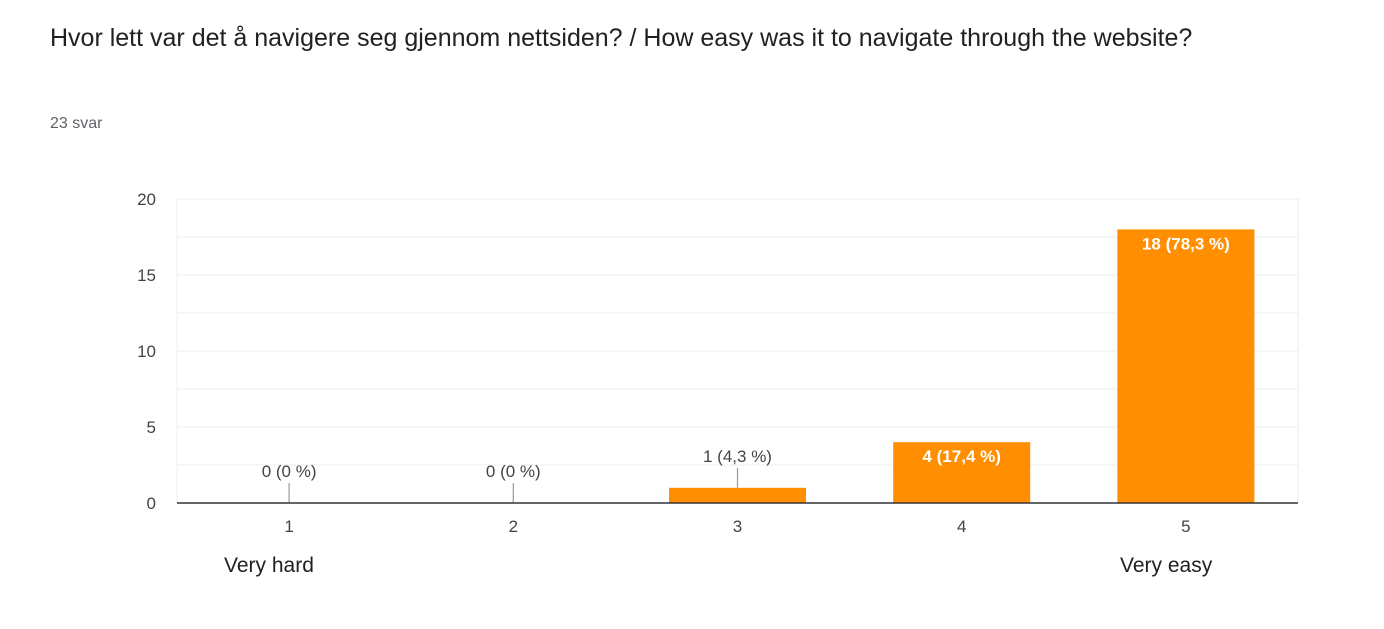 Image resolution: width=1384 pixels, height=629 pixels. Describe the element at coordinates (151, 503) in the screenshot. I see `y-tick-label: 0` at that location.